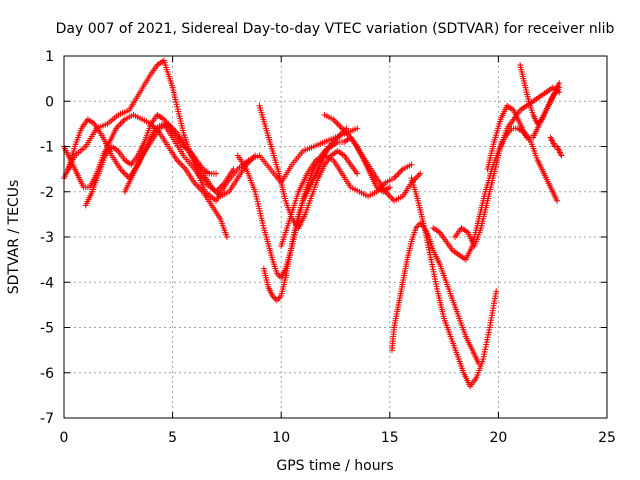 Image resolution: width=640 pixels, height=480 pixels. Describe the element at coordinates (172, 438) in the screenshot. I see `x-tick-label: 5` at that location.